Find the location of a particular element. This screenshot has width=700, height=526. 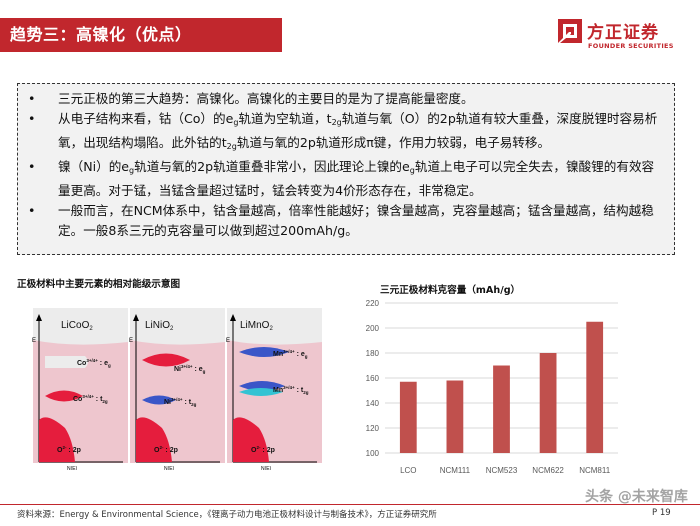

y-tick-label: 120 is located at coordinates (373, 428).